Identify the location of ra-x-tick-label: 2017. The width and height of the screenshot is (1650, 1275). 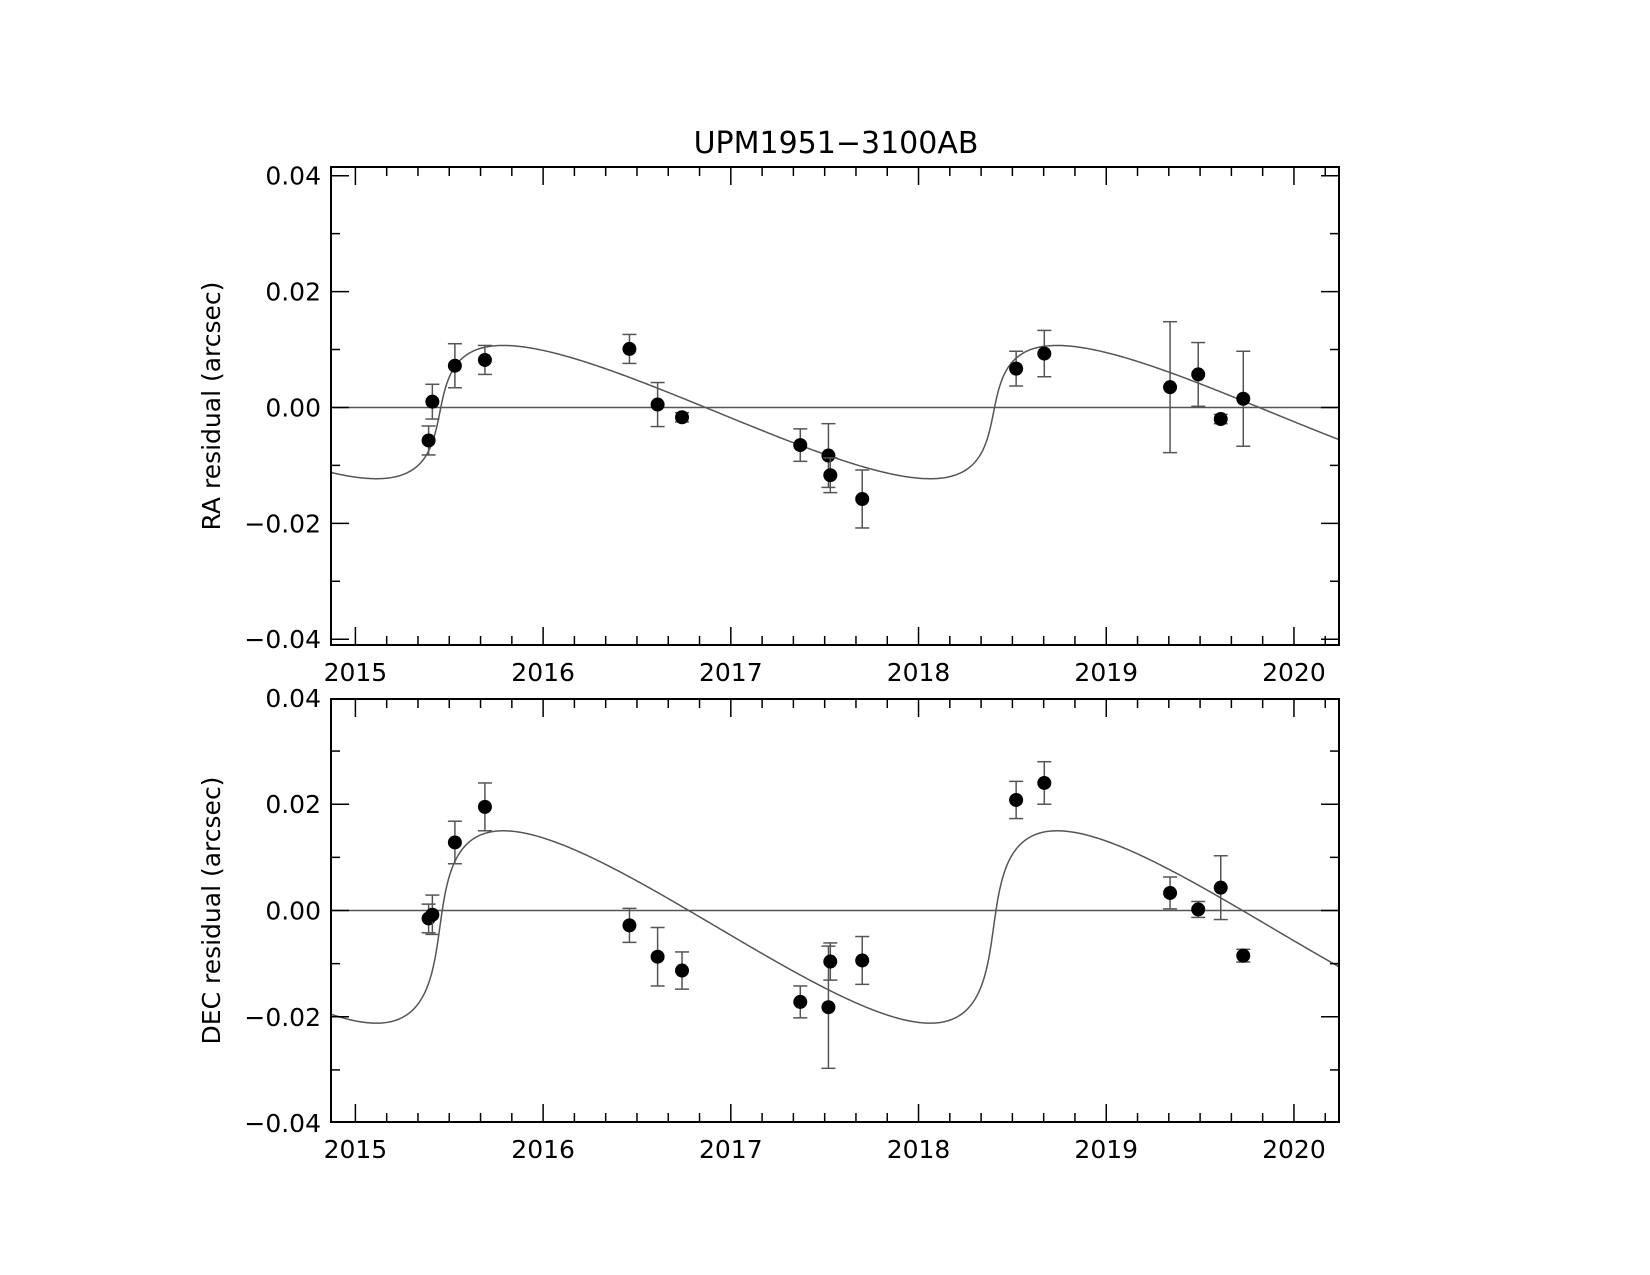
(731, 672).